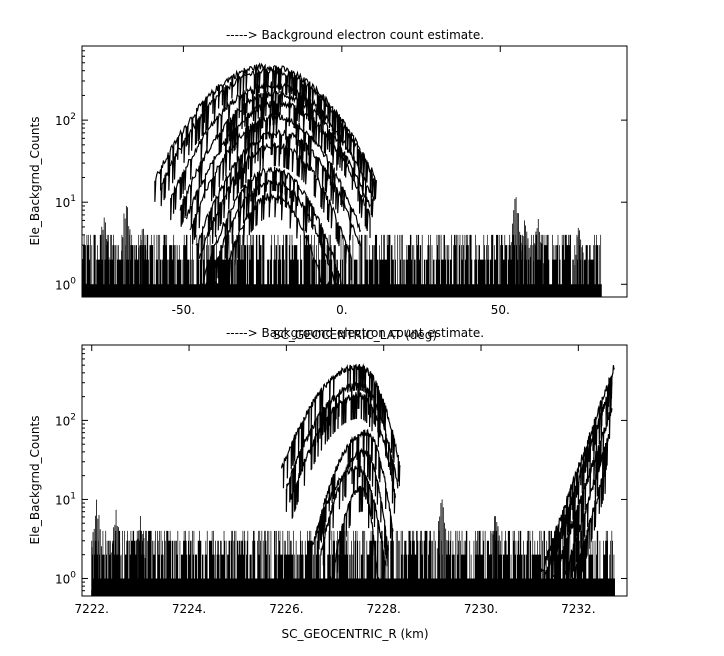 The width and height of the screenshot is (724, 656). What do you see at coordinates (189, 609) in the screenshot?
I see `x-tick-label: 7224.` at bounding box center [189, 609].